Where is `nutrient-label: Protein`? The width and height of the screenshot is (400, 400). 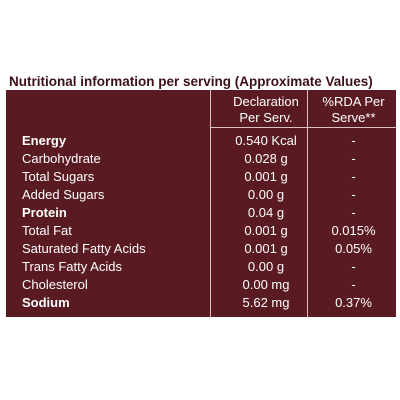 nutrient-label: Protein is located at coordinates (44, 212).